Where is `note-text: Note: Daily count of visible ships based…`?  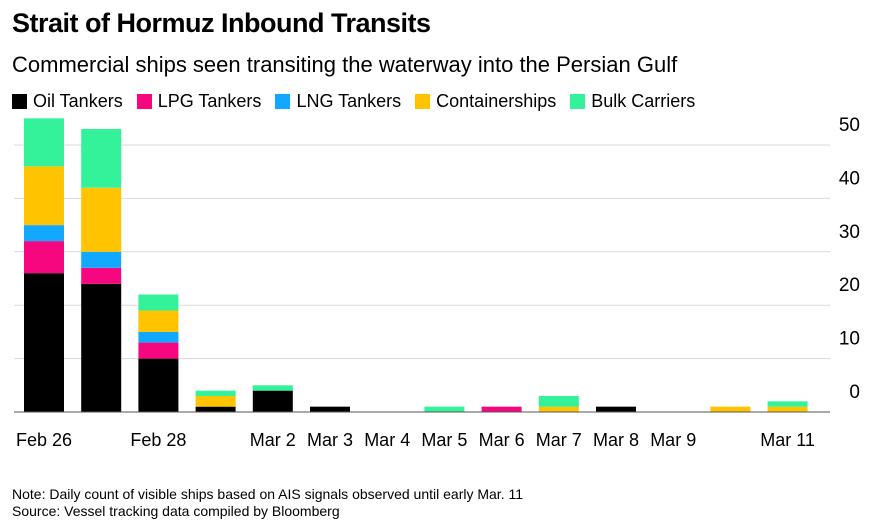 note-text: Note: Daily count of visible ships based… is located at coordinates (268, 494).